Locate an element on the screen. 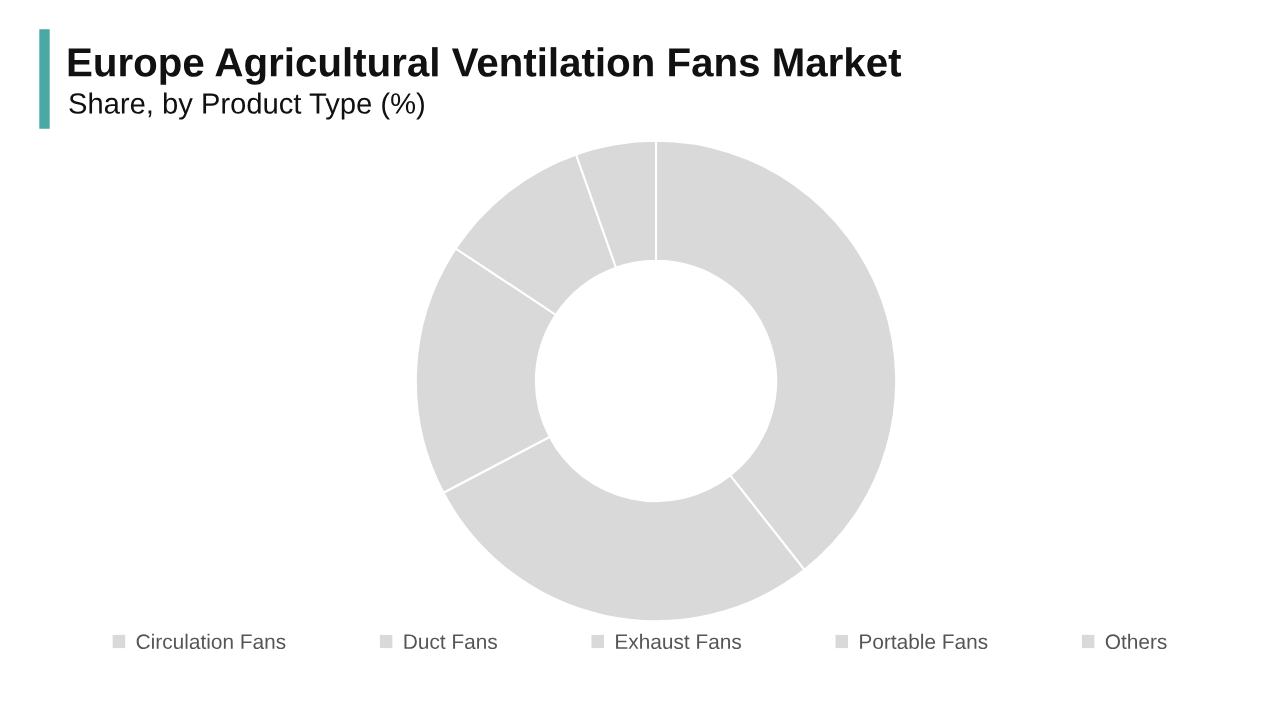  legend-label: Portable Fans is located at coordinates (924, 641).